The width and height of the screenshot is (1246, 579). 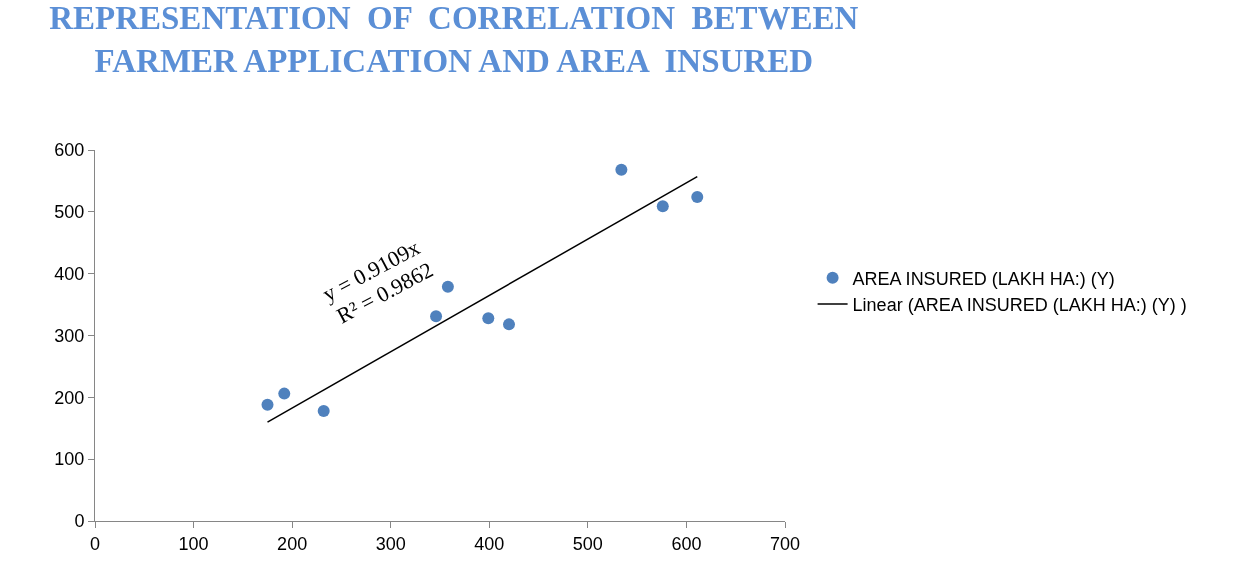 What do you see at coordinates (69, 273) in the screenshot?
I see `y-tick-label: 400` at bounding box center [69, 273].